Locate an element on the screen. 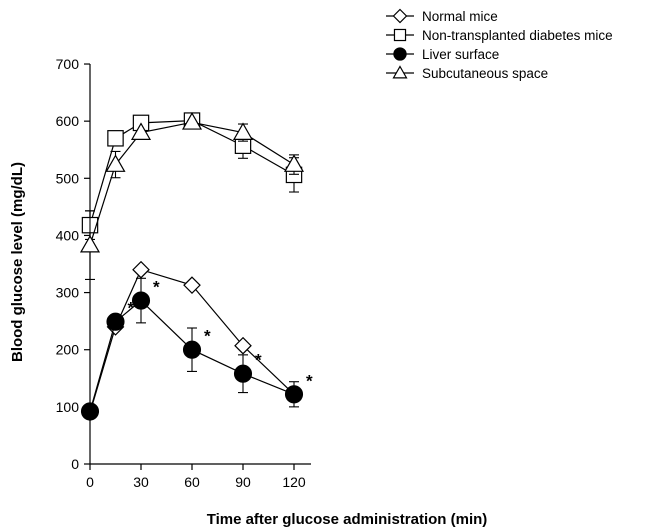 The height and width of the screenshot is (532, 647). legend-item: Normal mice is located at coordinates (442, 16).